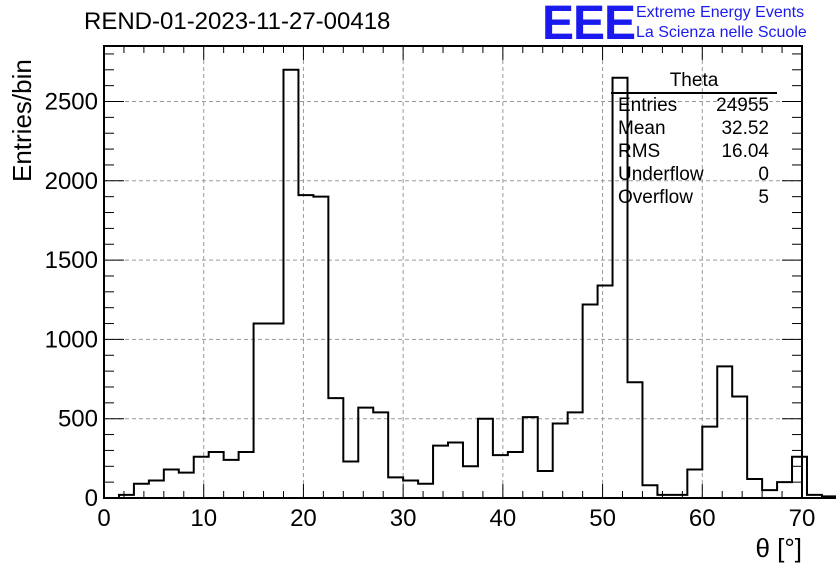 The image size is (836, 572). I want to click on y-axis-label-wrap: Entries/bin, so click(20, 120).